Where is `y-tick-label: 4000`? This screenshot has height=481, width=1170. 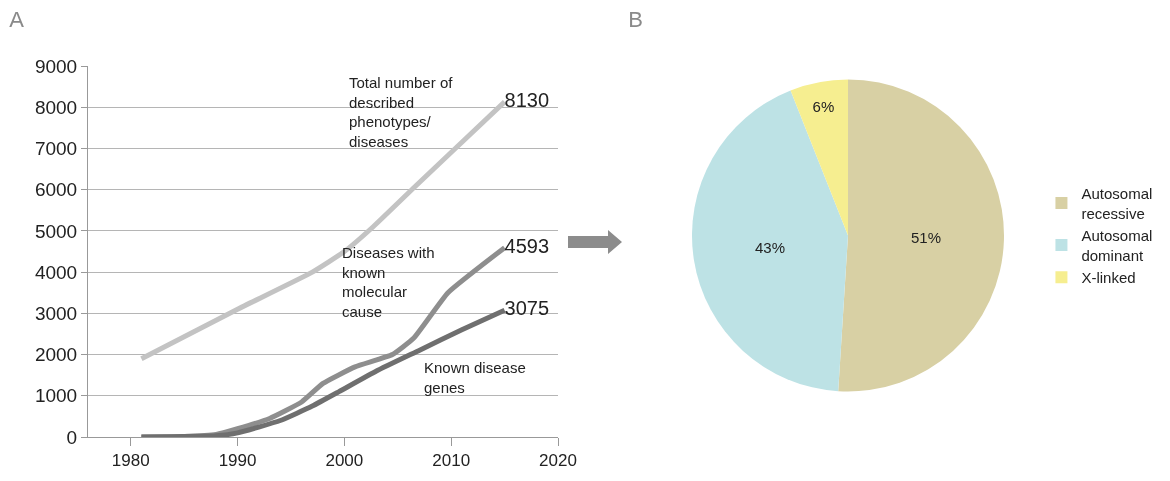 y-tick-label: 4000 is located at coordinates (56, 272).